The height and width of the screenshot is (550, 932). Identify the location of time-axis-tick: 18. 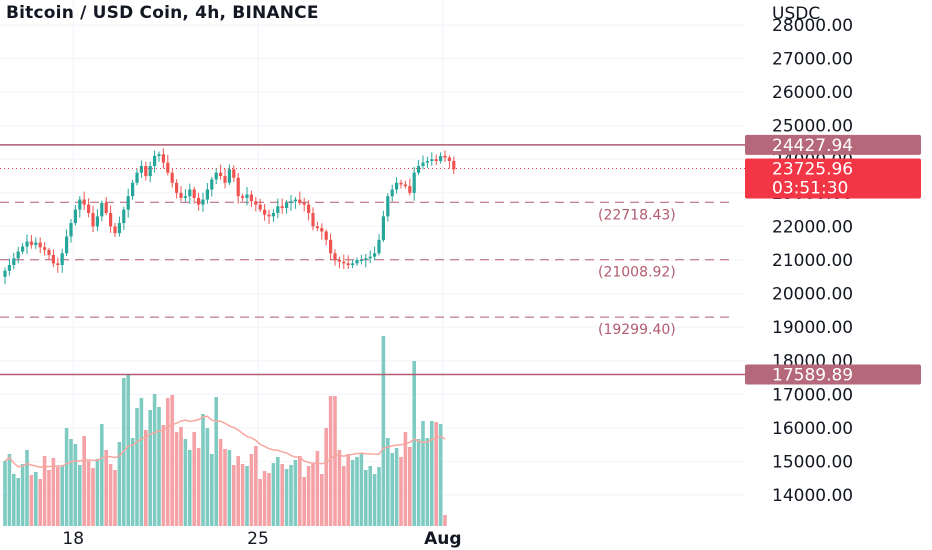
(73, 539).